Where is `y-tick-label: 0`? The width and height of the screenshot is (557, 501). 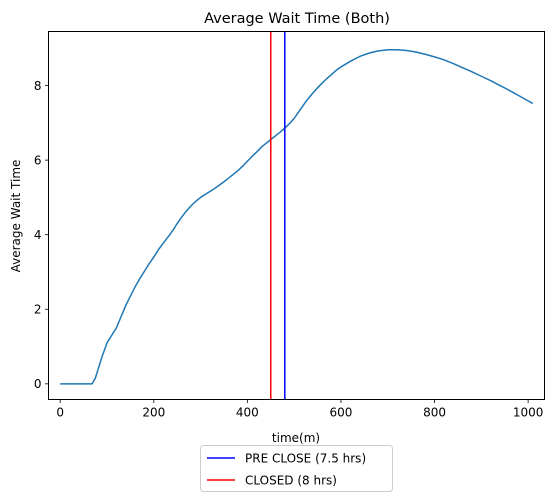 y-tick-label: 0 is located at coordinates (38, 384).